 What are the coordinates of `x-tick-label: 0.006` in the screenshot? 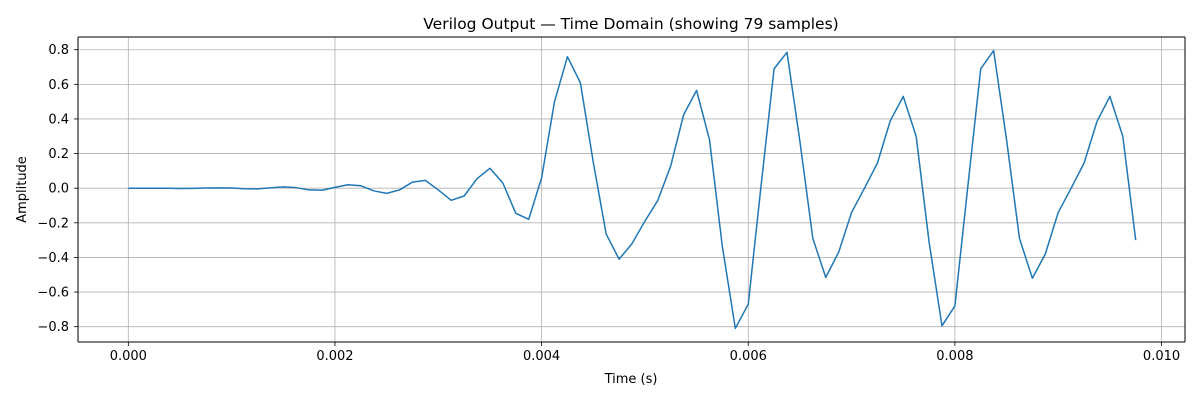 It's located at (748, 356).